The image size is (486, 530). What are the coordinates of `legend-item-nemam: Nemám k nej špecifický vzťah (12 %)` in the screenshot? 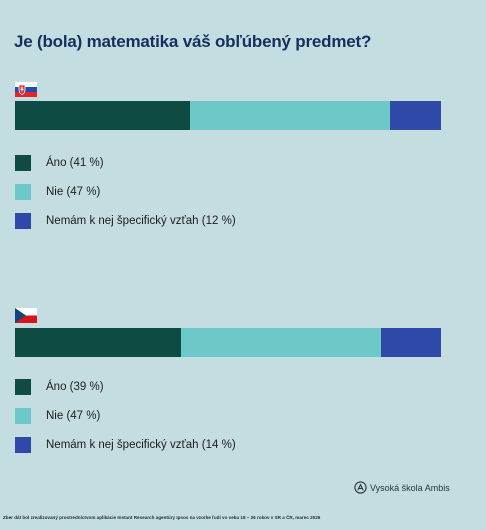 It's located at (125, 221).